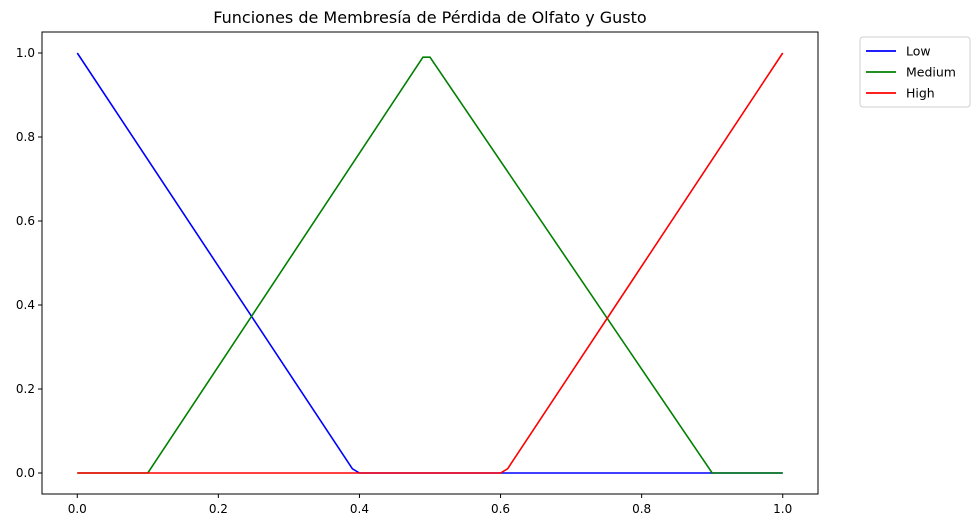 The image size is (977, 528). What do you see at coordinates (931, 72) in the screenshot?
I see `legend-label-medium: Medium` at bounding box center [931, 72].